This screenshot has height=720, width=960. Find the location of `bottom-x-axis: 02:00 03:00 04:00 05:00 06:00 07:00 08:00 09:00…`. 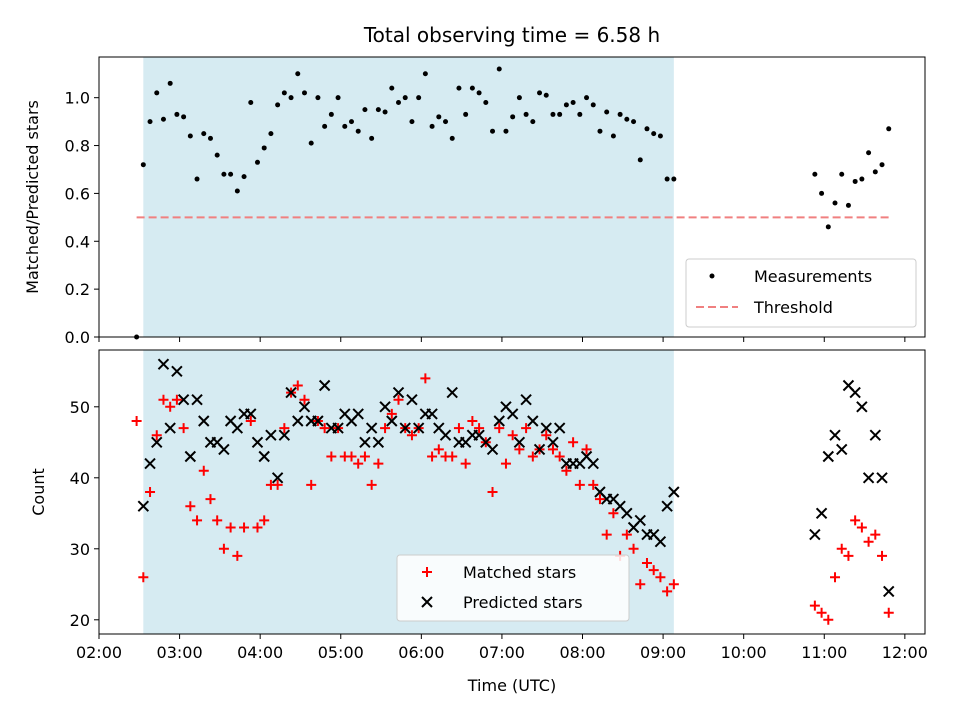

bottom-x-axis: 02:00 03:00 04:00 05:00 06:00 07:00 08:00 09:00… is located at coordinates (502, 648).